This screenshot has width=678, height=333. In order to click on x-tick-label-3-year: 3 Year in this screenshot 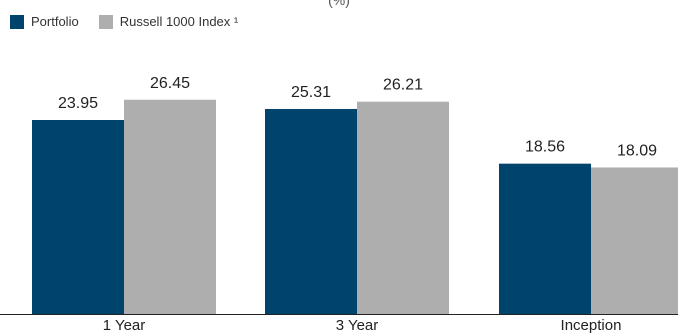, I will do `click(357, 325)`.